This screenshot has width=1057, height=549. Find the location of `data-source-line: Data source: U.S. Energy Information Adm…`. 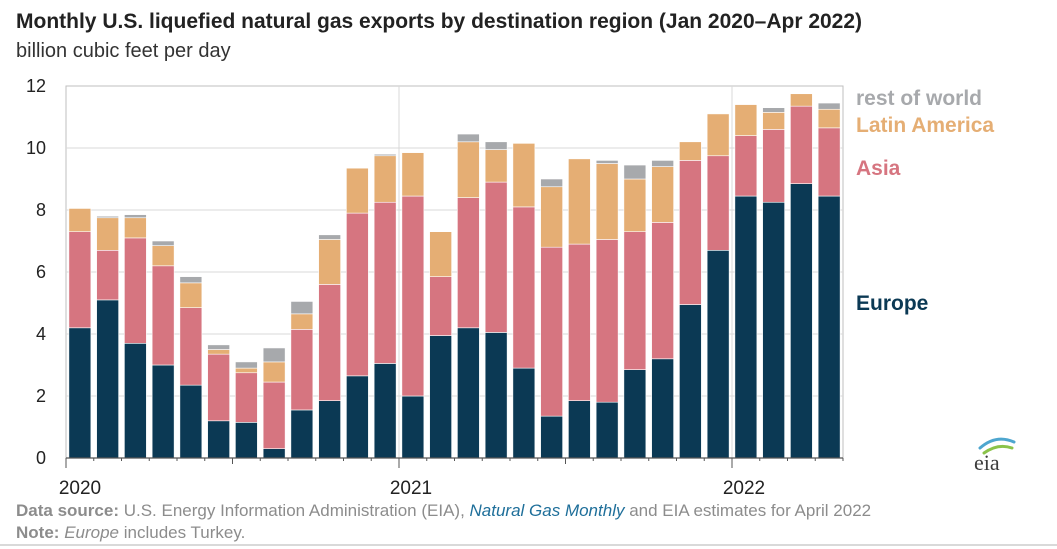

data-source-line: Data source: U.S. Energy Information Adm… is located at coordinates (443, 511).